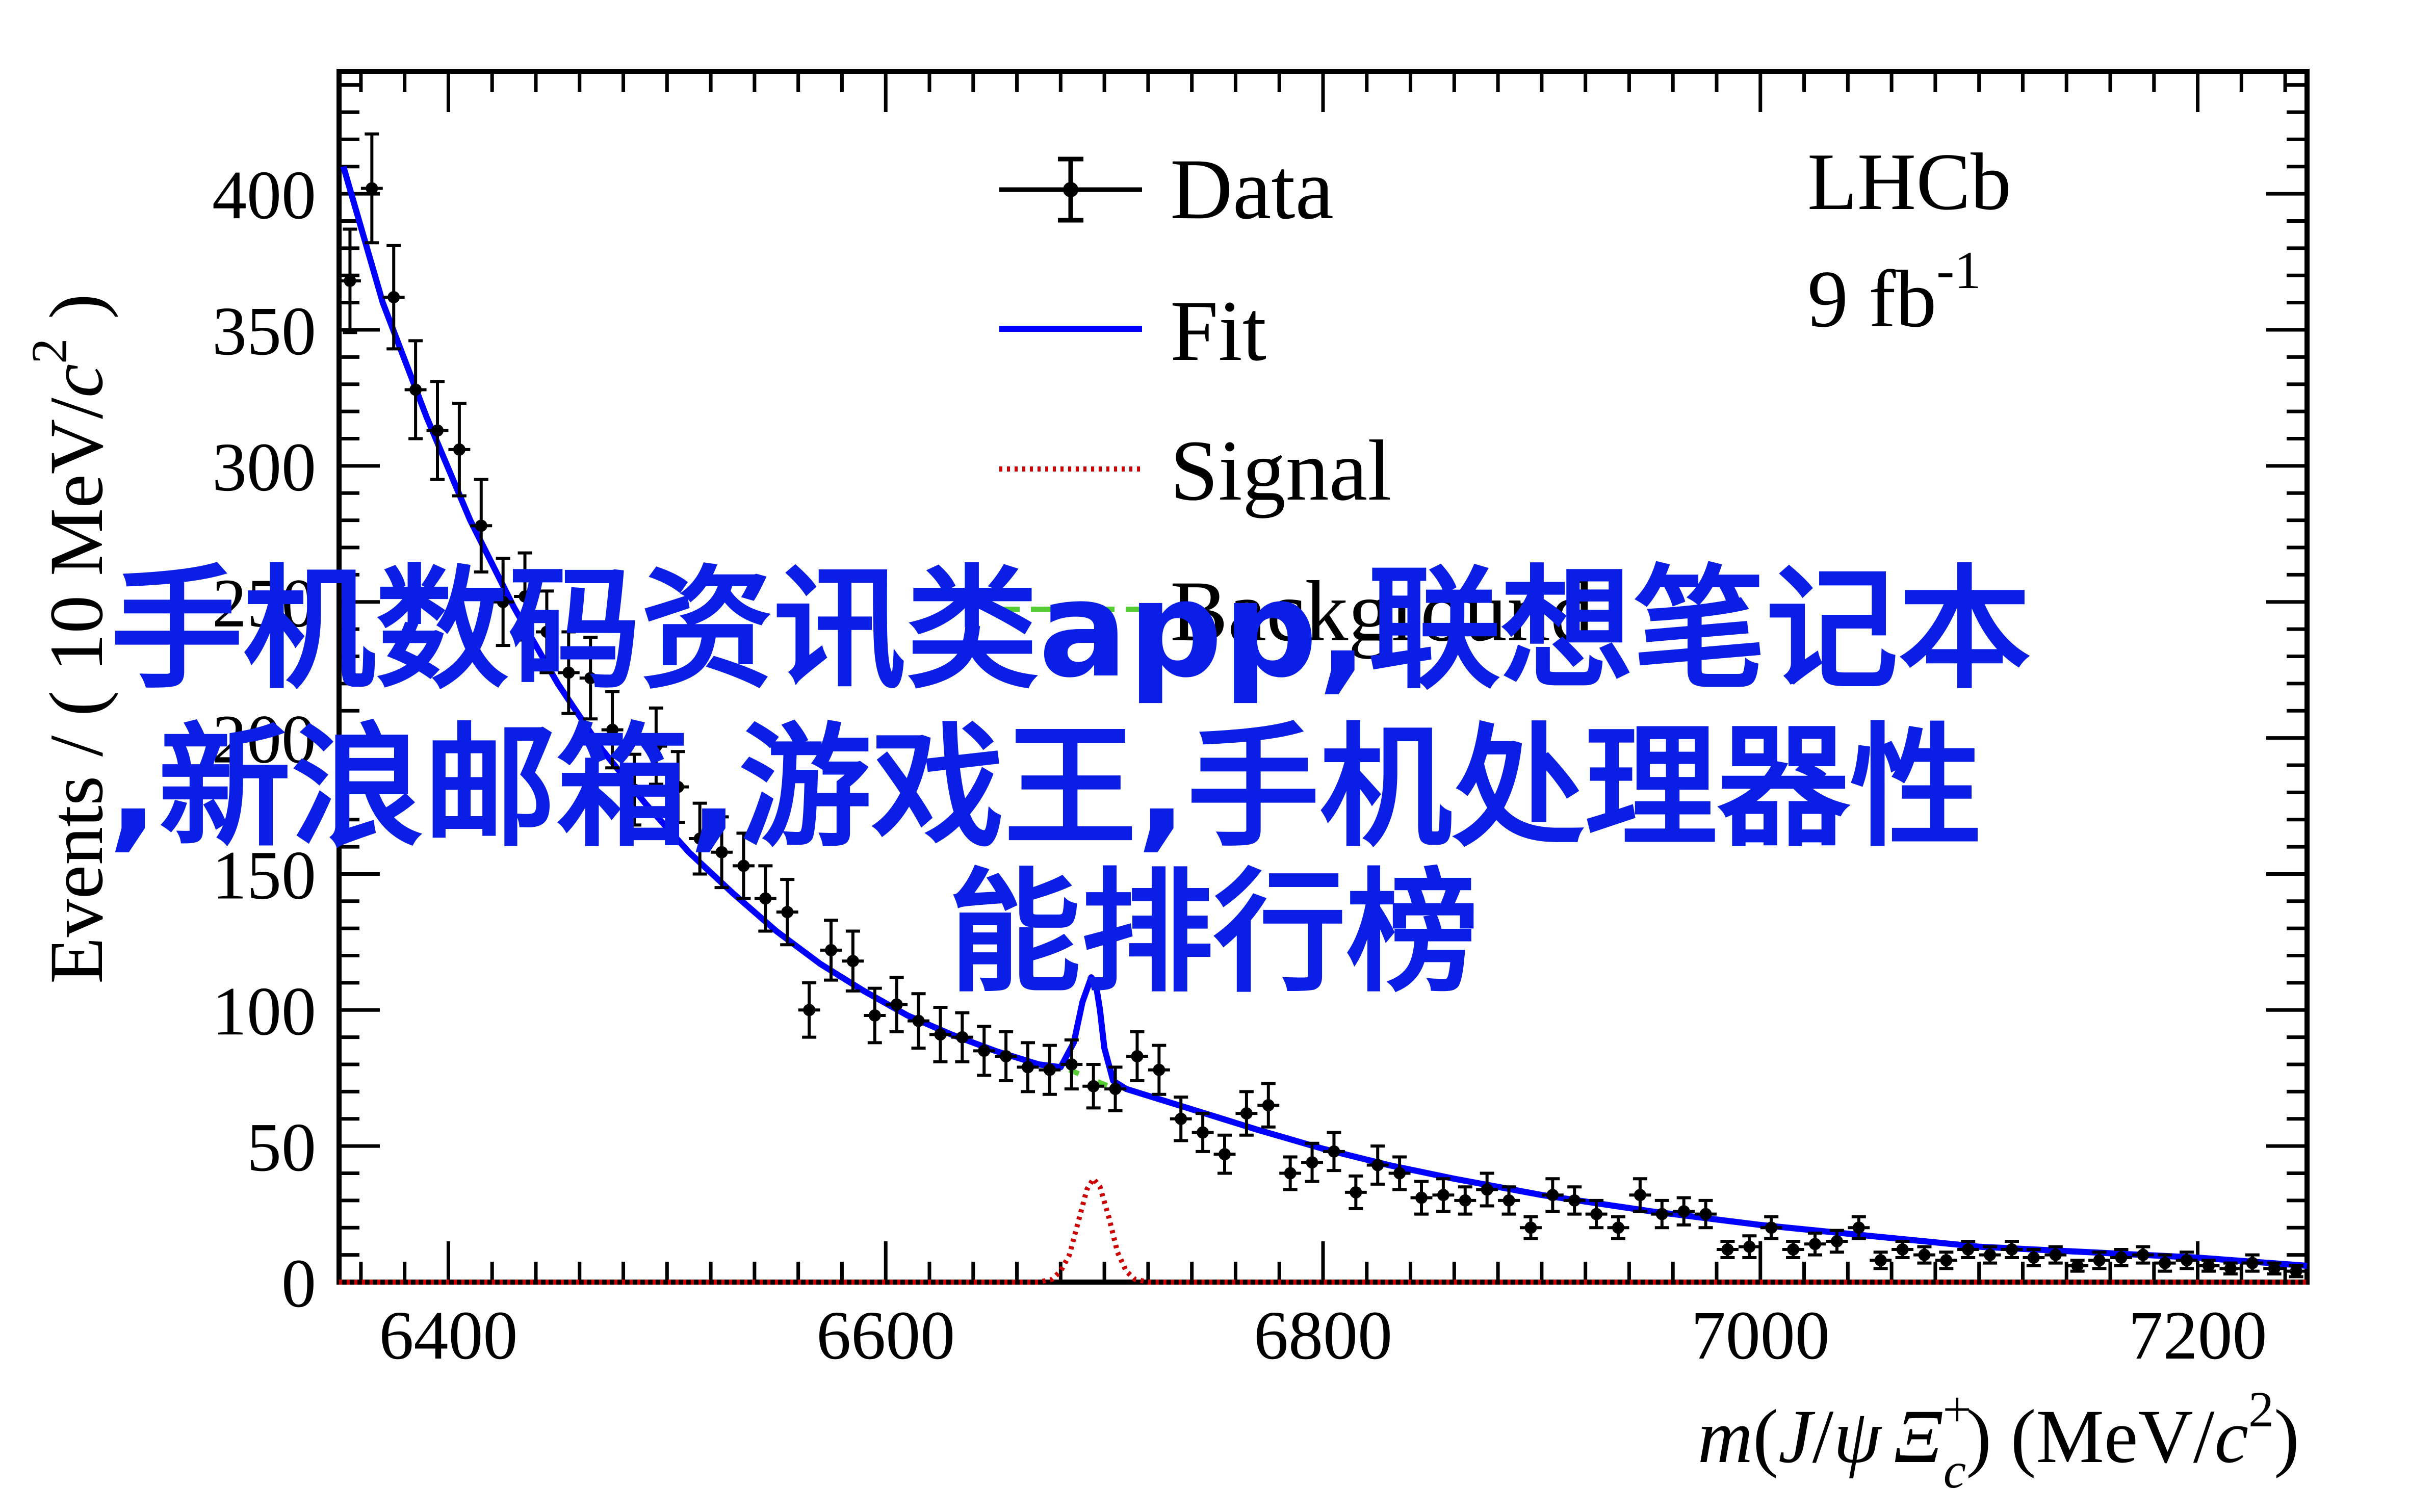 The width and height of the screenshot is (2409, 1512). I want to click on y-tick-label: 100, so click(264, 1011).